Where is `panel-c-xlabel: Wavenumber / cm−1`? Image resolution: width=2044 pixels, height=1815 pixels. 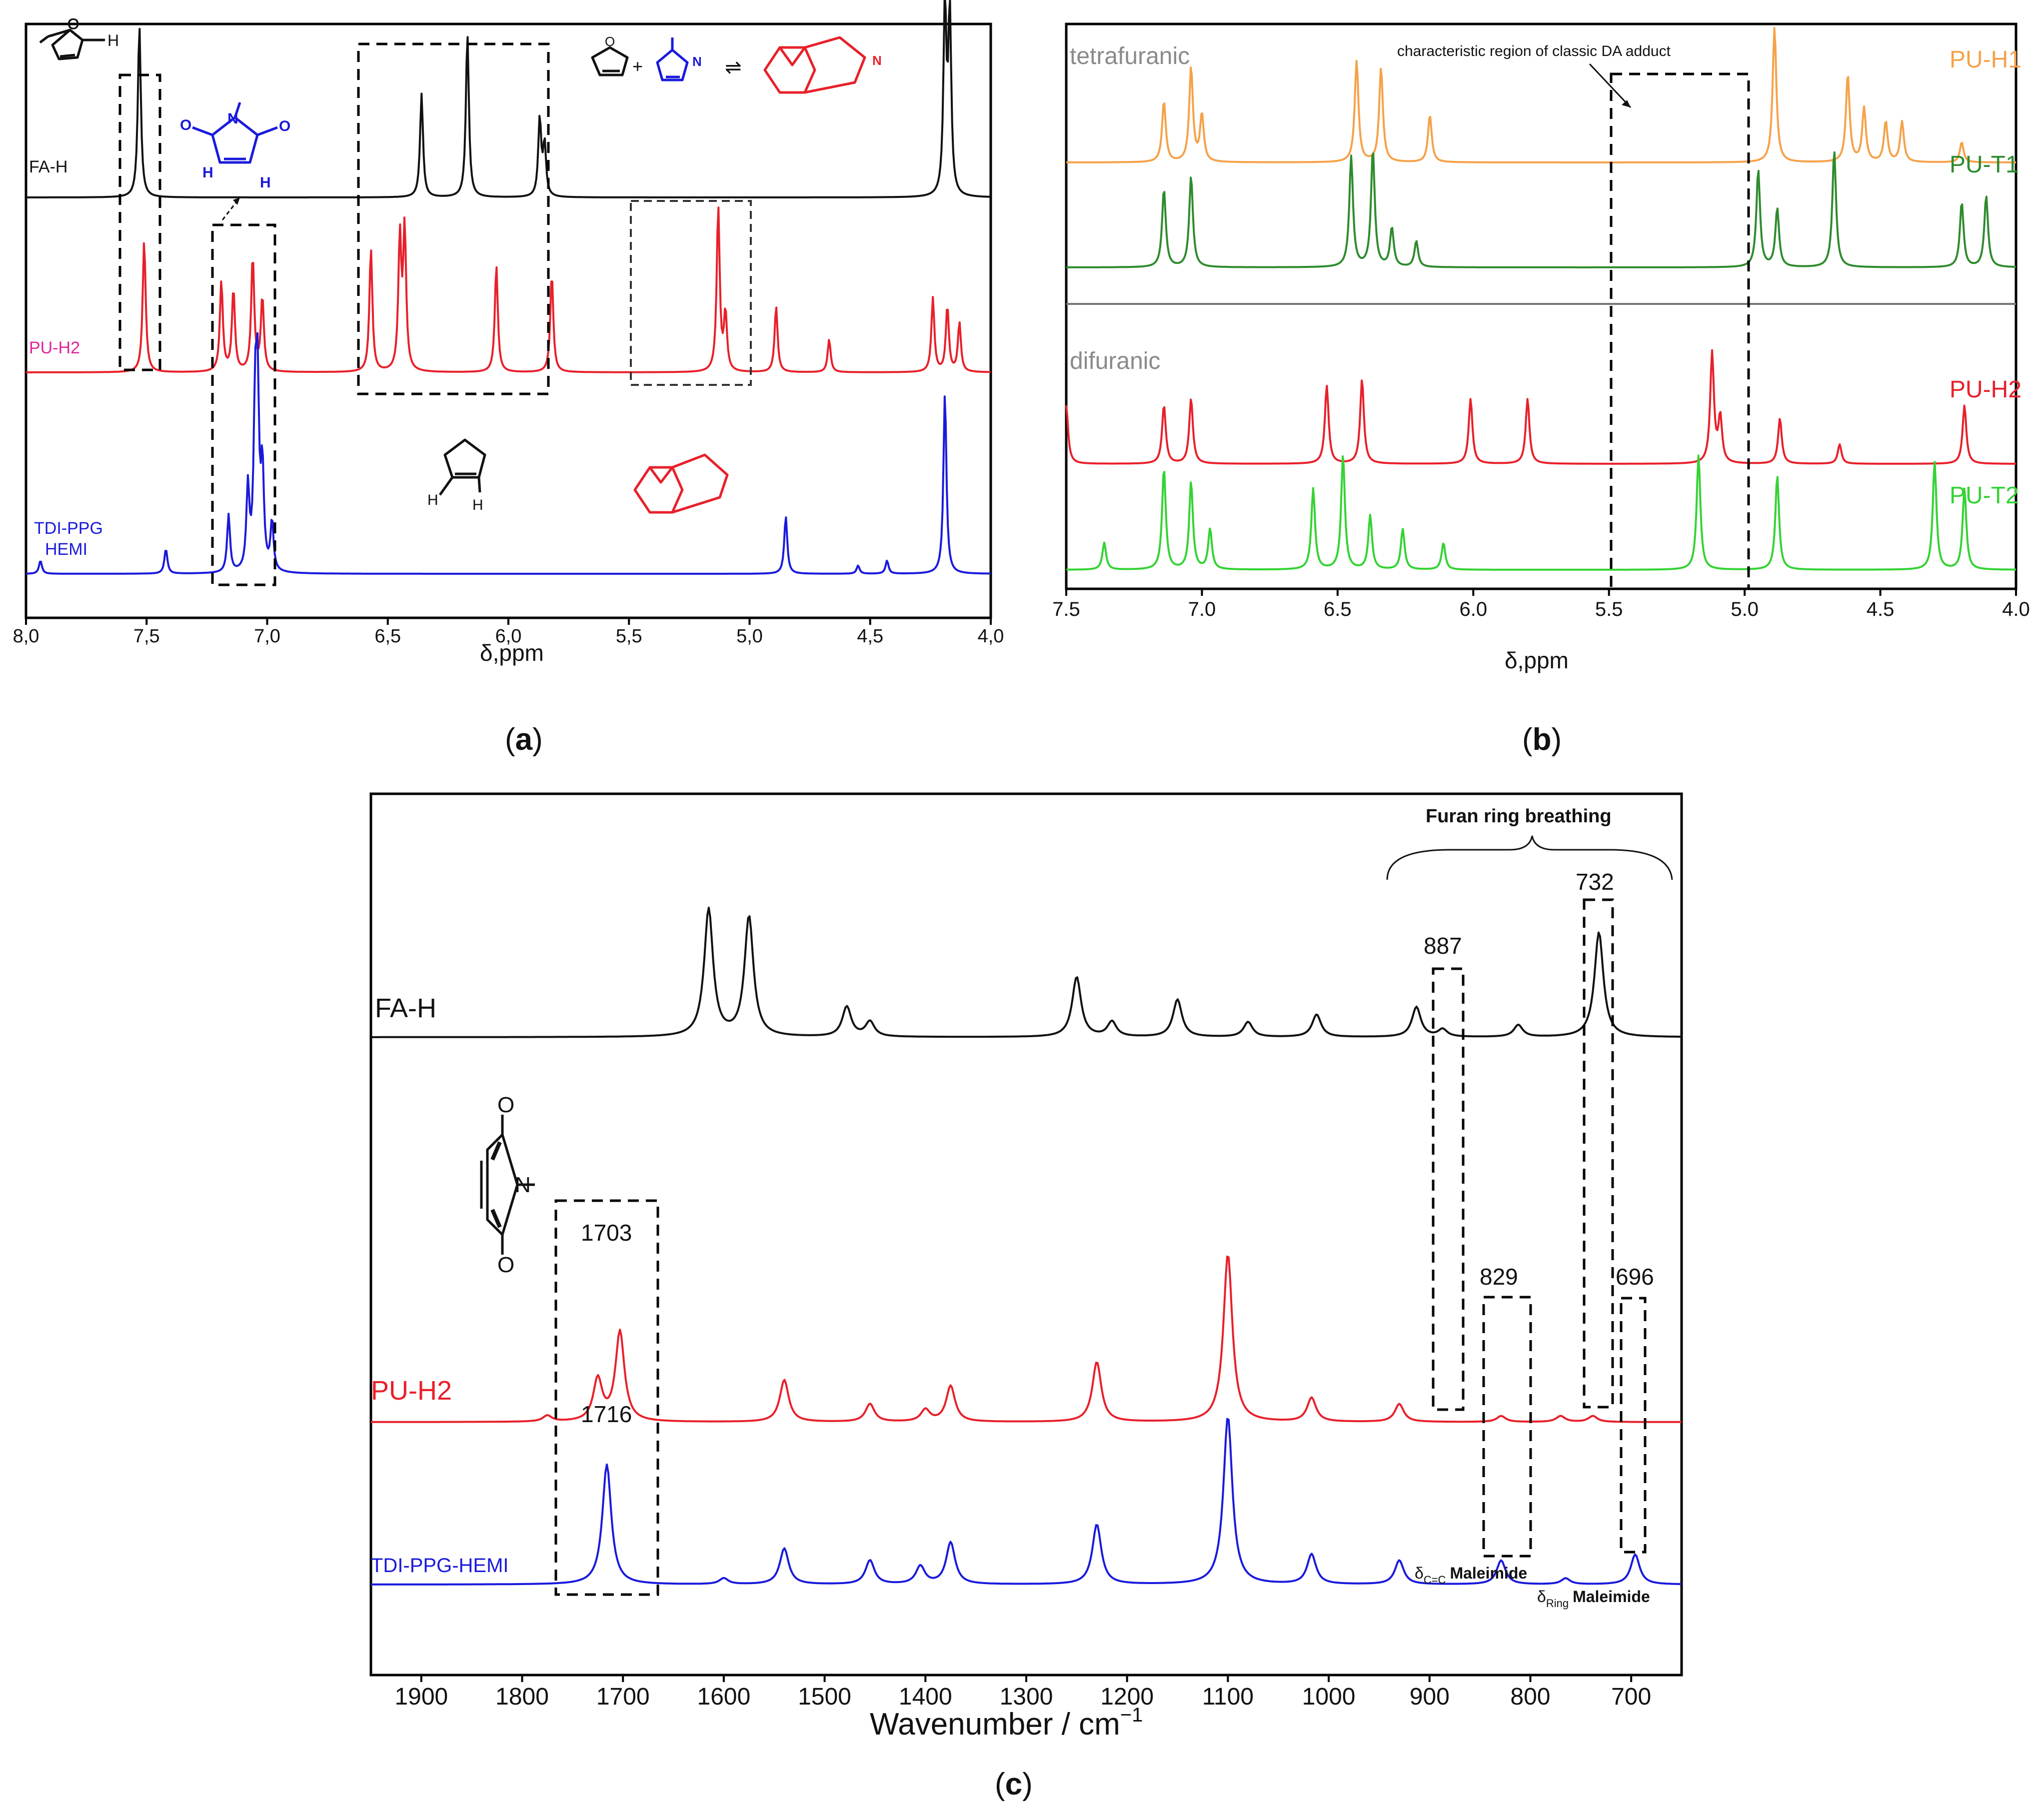 panel-c-xlabel: Wavenumber / cm−1 is located at coordinates (1006, 1723).